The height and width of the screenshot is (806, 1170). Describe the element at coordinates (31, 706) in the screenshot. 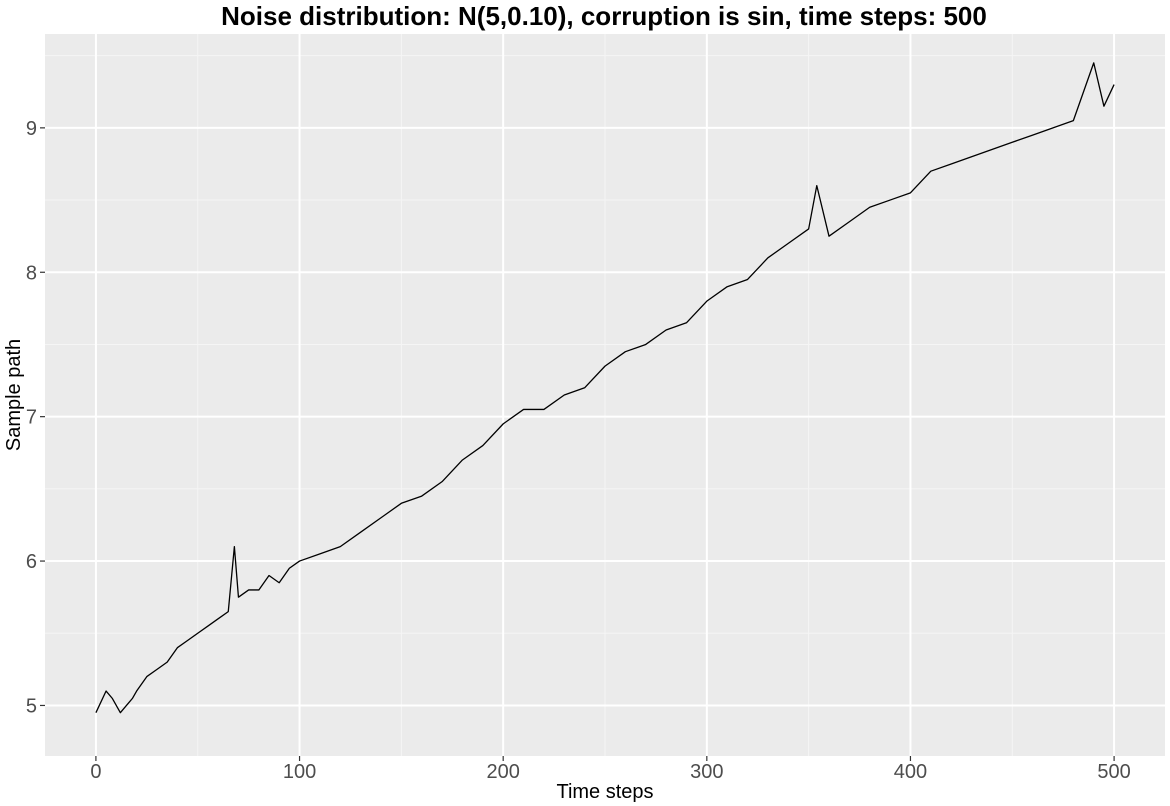

I see `y-tick-label: 5` at that location.